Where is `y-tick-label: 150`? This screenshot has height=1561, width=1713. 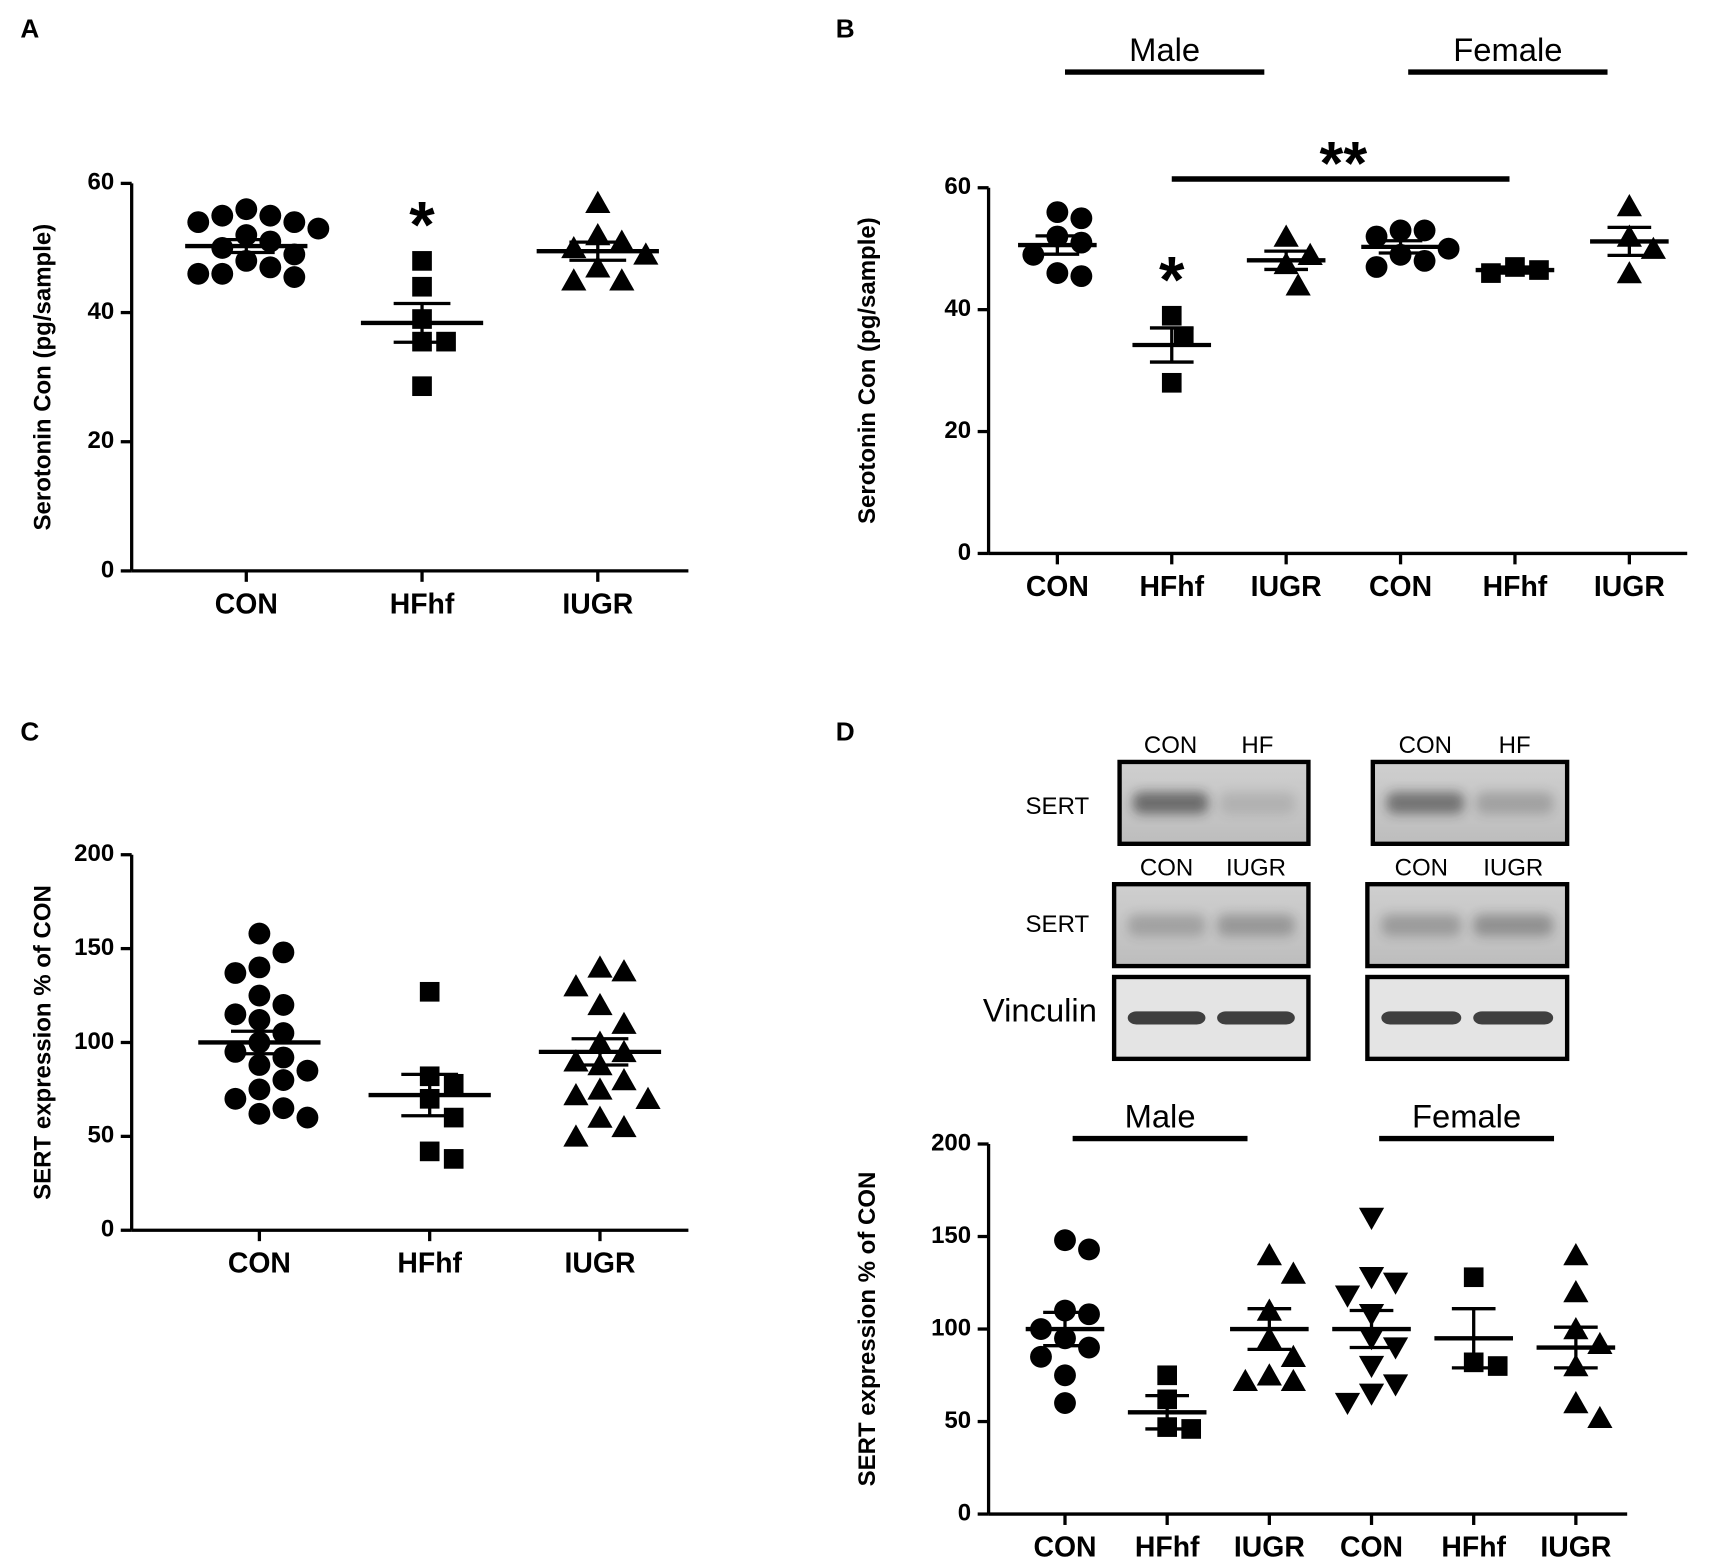 y-tick-label: 150 is located at coordinates (951, 1235).